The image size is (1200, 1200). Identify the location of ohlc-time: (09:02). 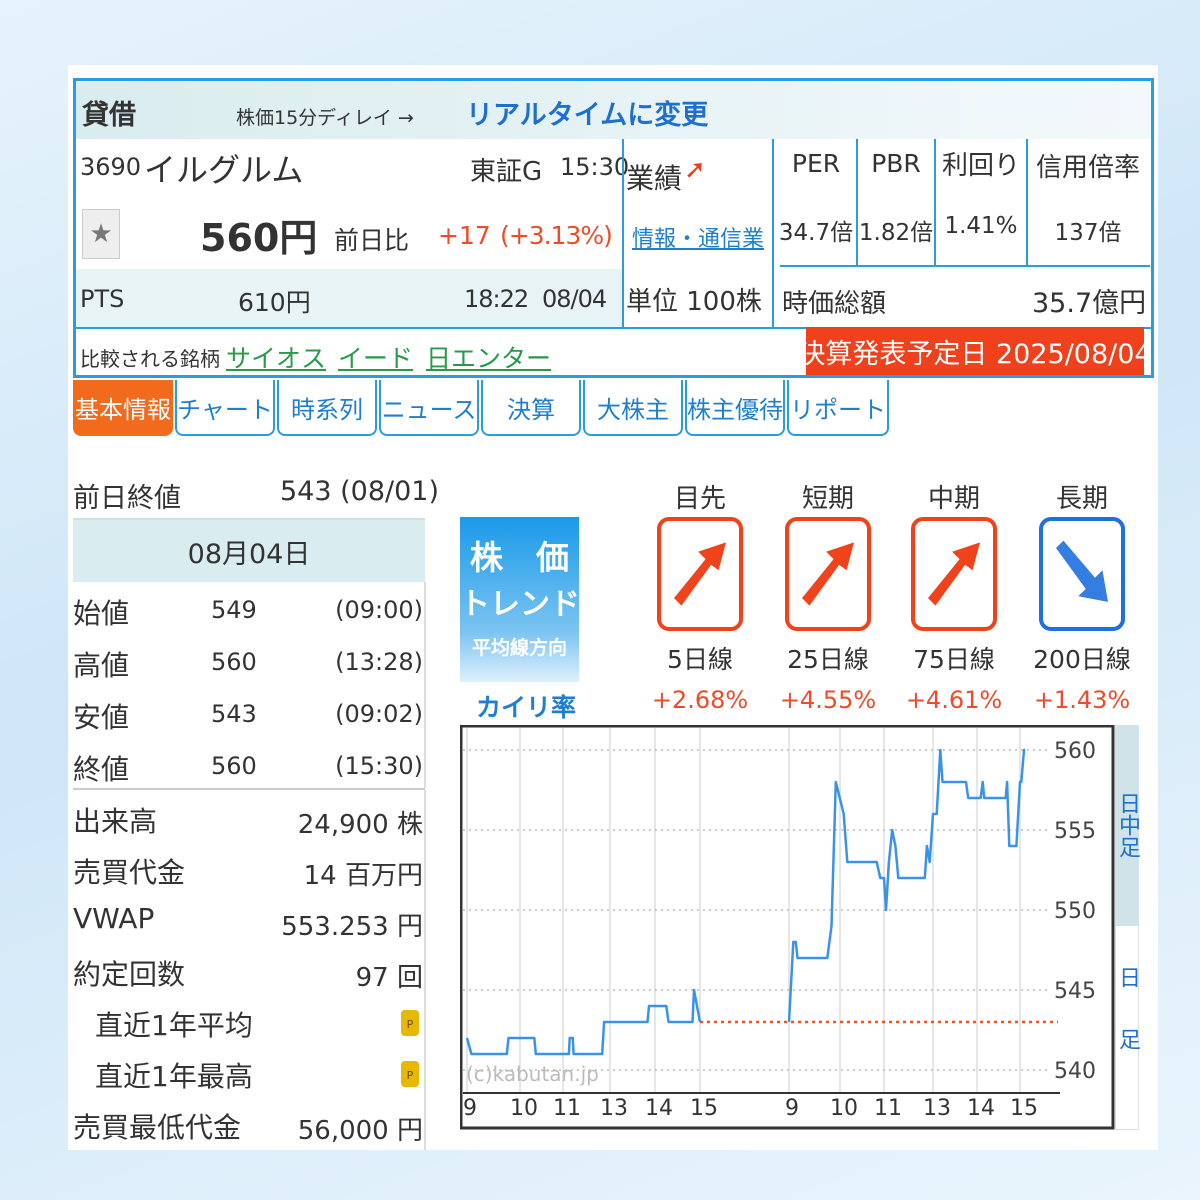
(379, 714).